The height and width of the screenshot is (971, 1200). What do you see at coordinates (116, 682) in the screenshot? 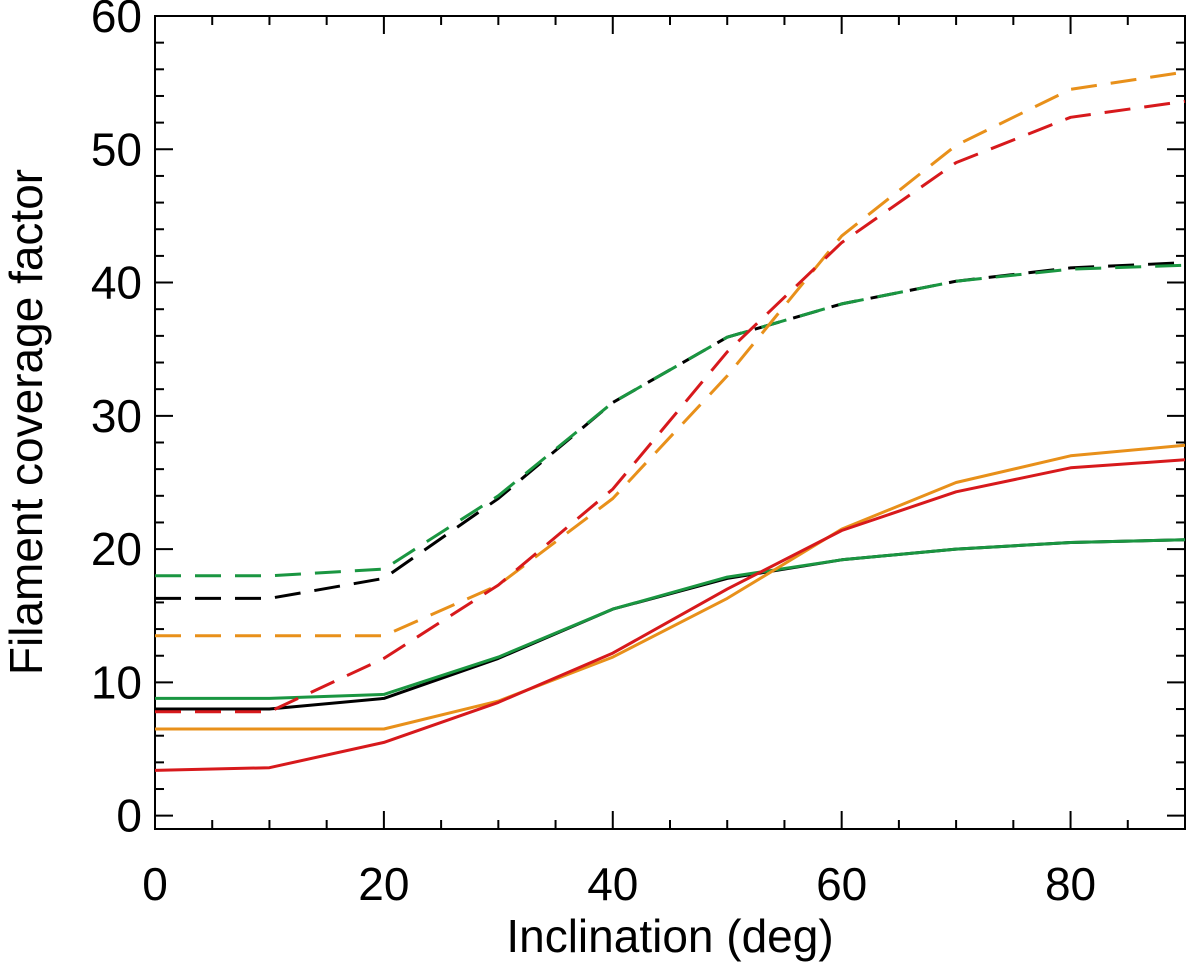
I see `y-tick-label: 10` at bounding box center [116, 682].